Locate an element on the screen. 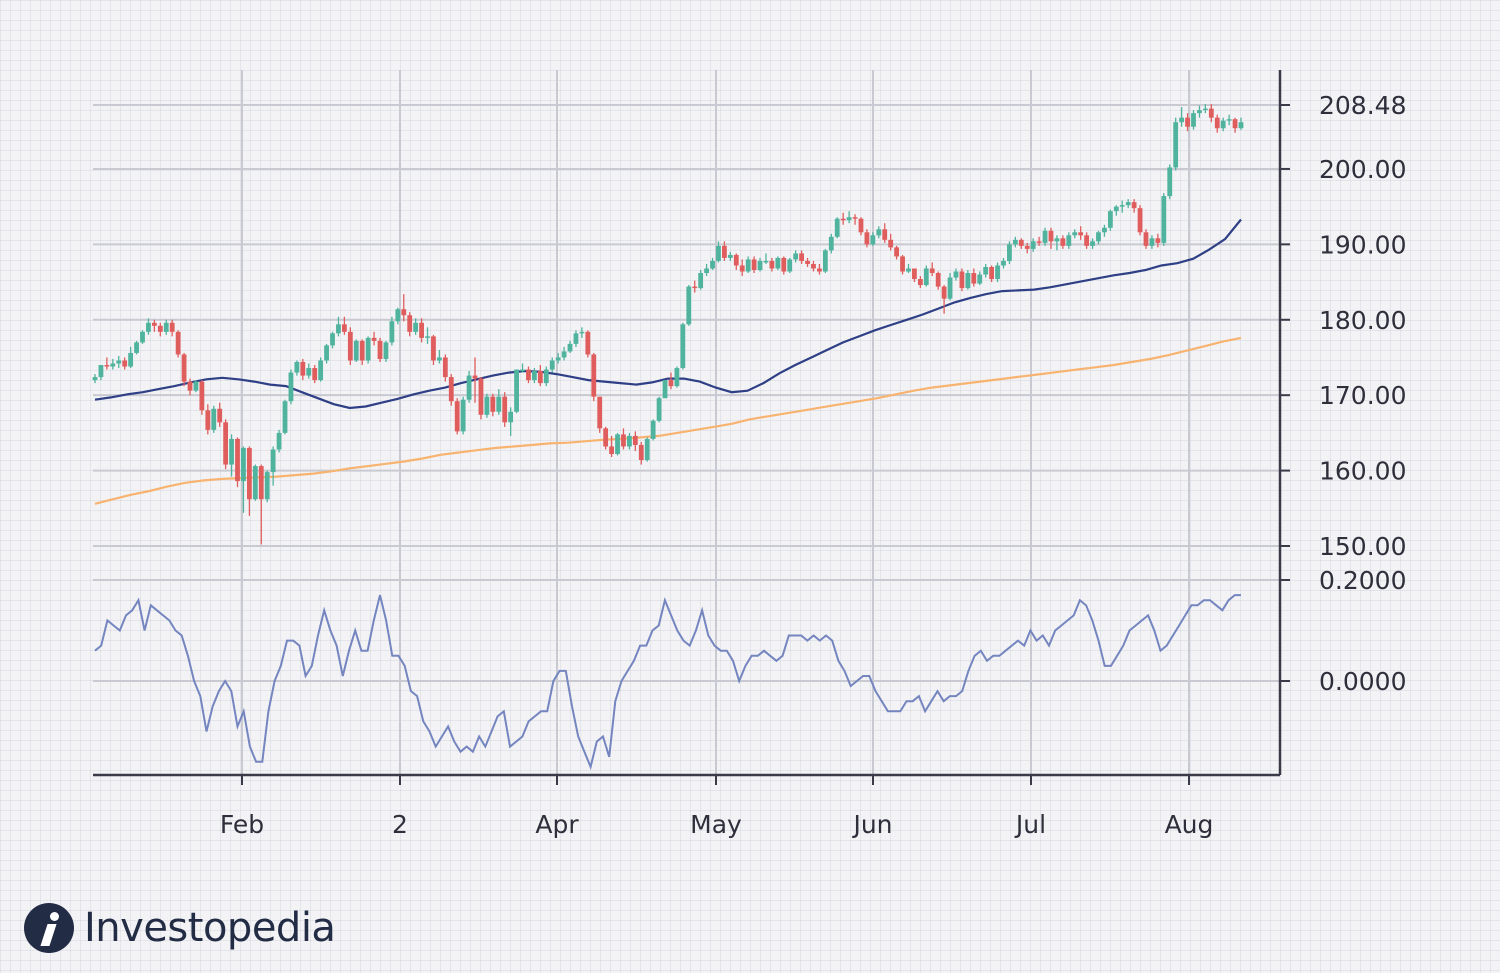  x-tick-label: May is located at coordinates (716, 824).